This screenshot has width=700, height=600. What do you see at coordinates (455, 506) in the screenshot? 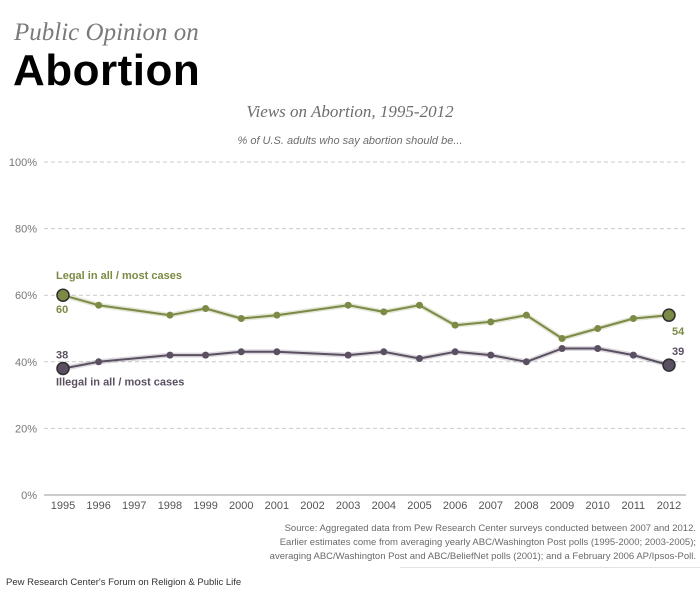
I see `x-tick-label: 2006` at bounding box center [455, 506].